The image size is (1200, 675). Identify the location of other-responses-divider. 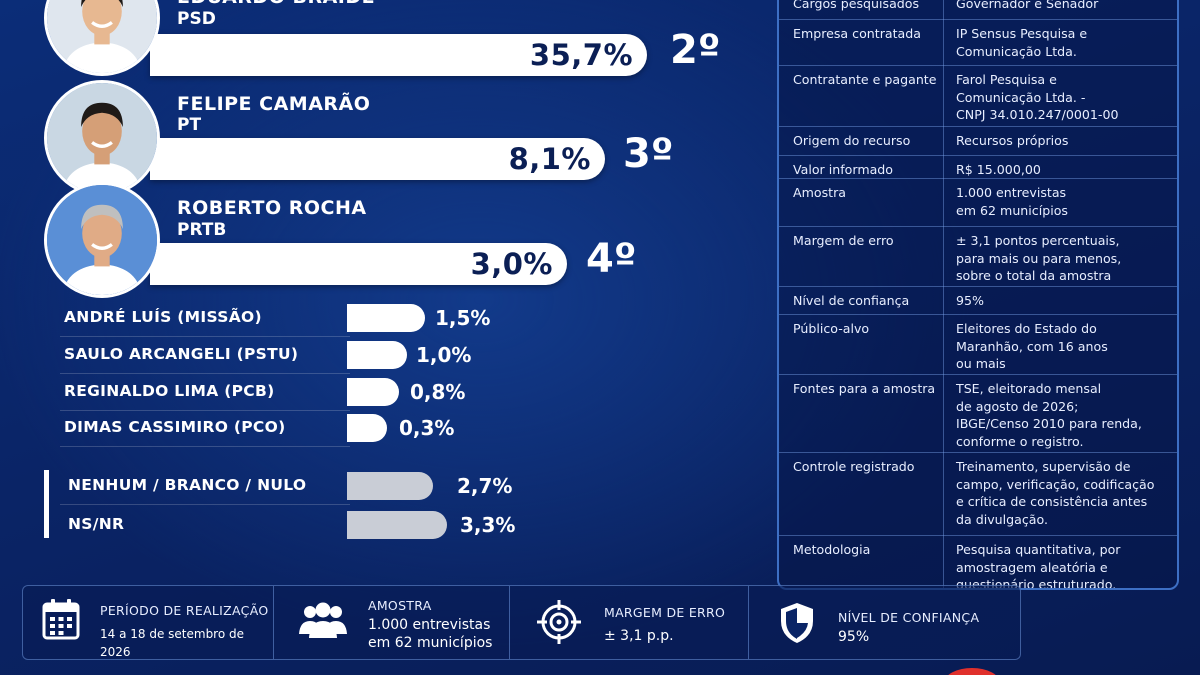
(46, 504).